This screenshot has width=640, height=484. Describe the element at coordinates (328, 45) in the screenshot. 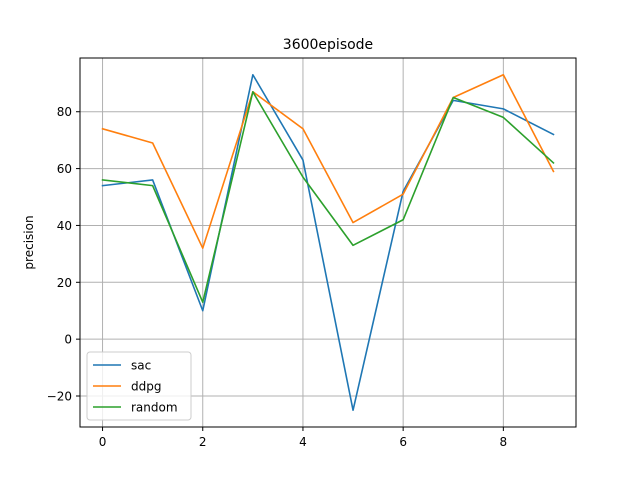

I see `chart-title: 3600episode` at that location.